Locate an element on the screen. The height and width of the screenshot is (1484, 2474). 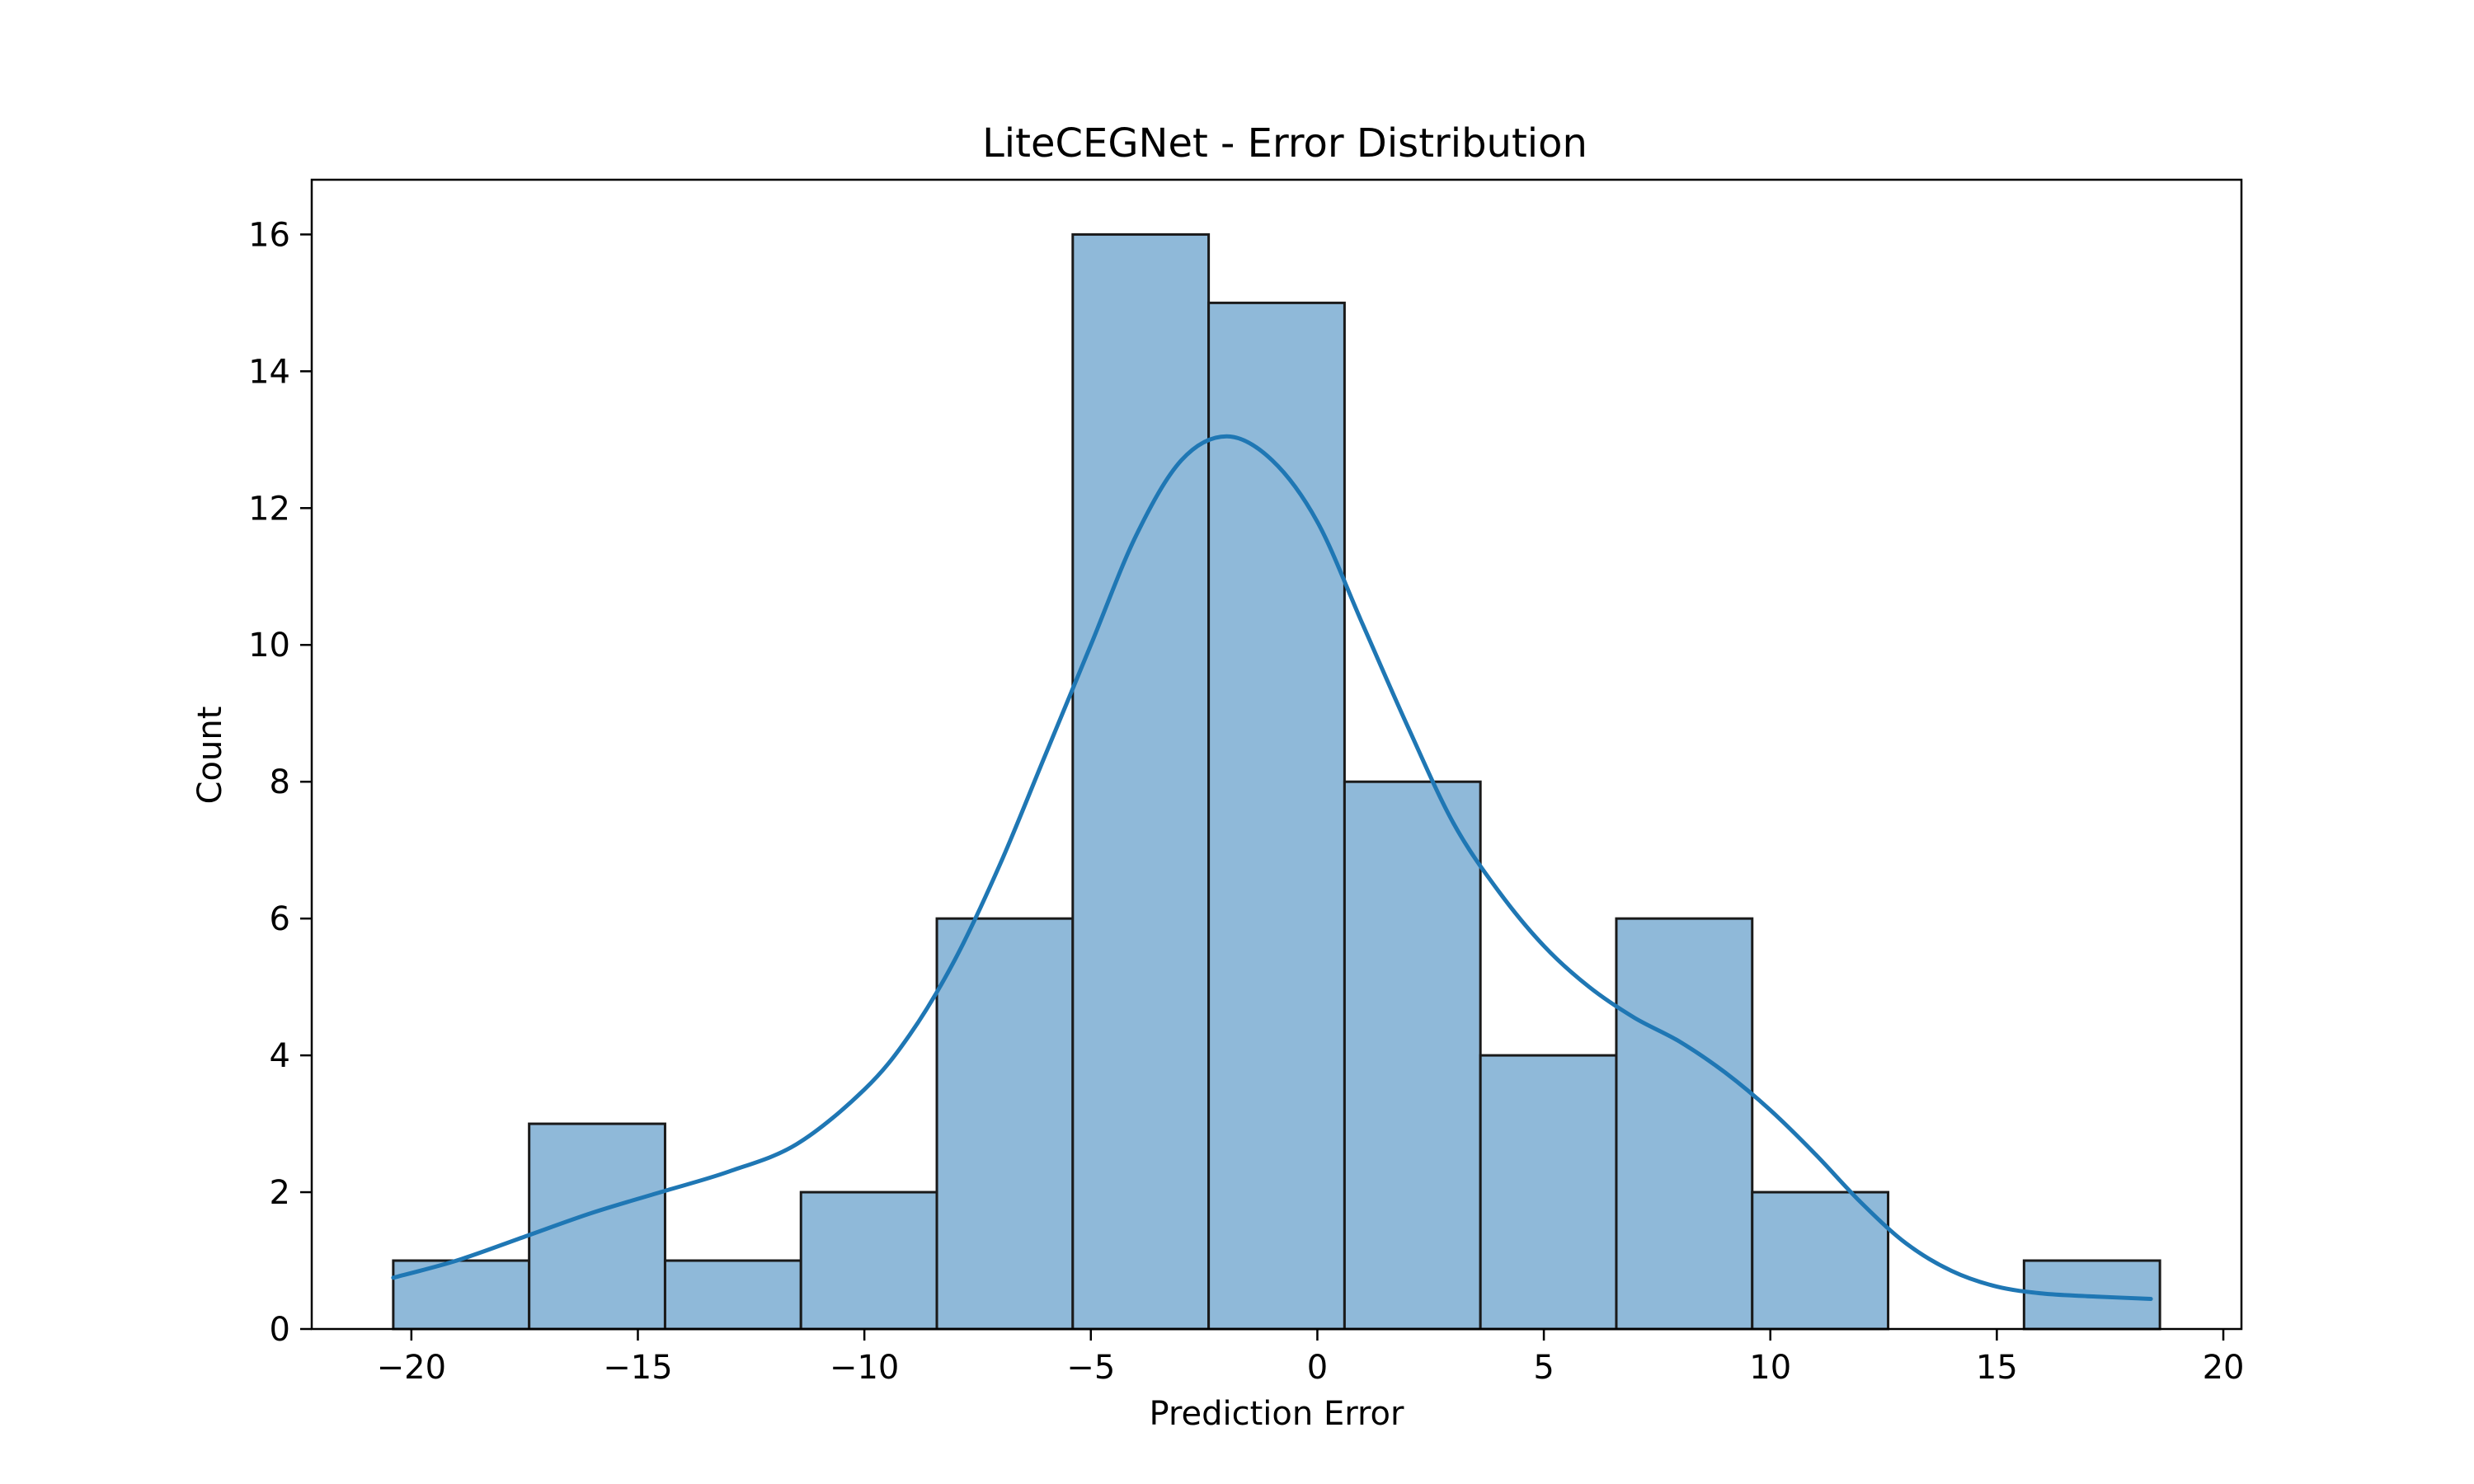
x-tick-label: −10 is located at coordinates (864, 1368).